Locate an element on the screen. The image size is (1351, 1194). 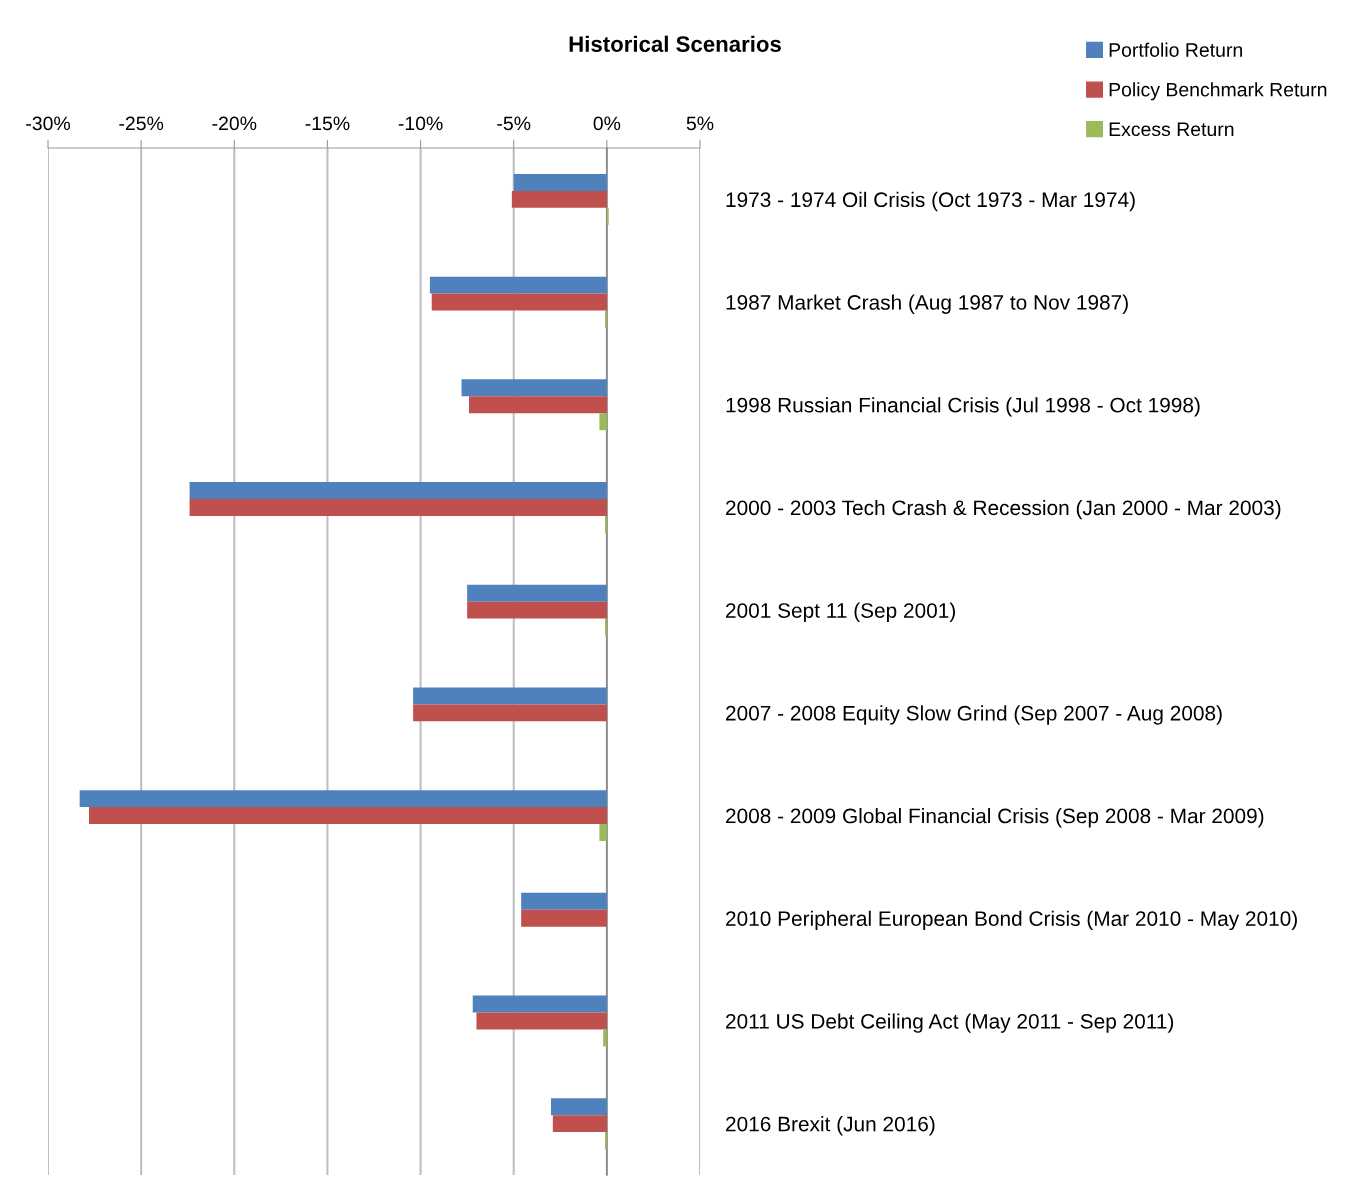
legend-label: Policy Benchmark Return is located at coordinates (1218, 91).